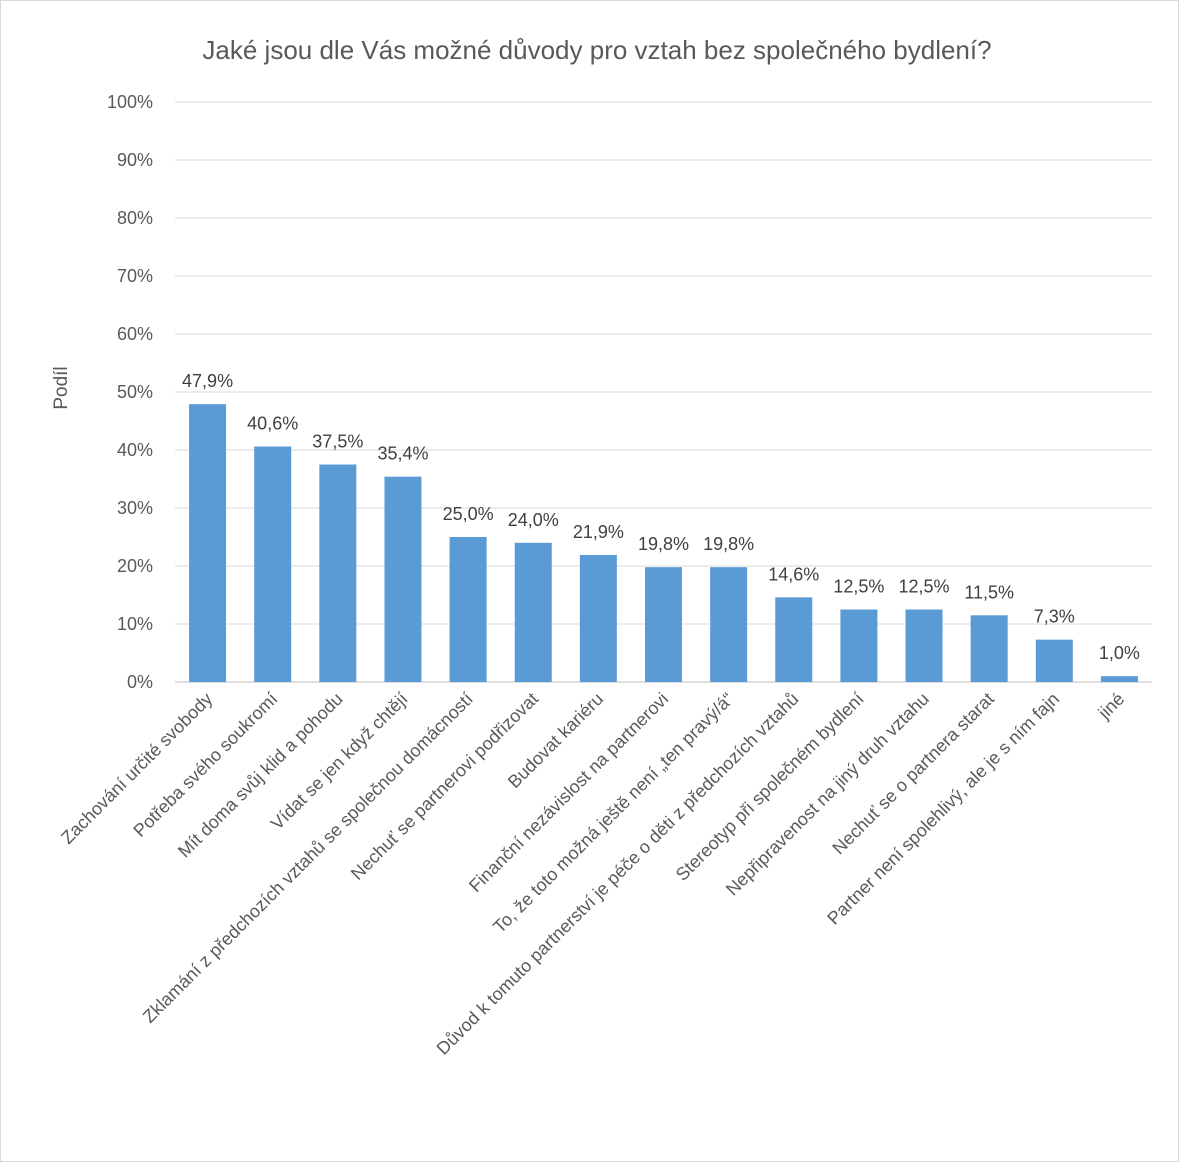 The width and height of the screenshot is (1179, 1162). What do you see at coordinates (135, 218) in the screenshot?
I see `y-tick-label: 80%` at bounding box center [135, 218].